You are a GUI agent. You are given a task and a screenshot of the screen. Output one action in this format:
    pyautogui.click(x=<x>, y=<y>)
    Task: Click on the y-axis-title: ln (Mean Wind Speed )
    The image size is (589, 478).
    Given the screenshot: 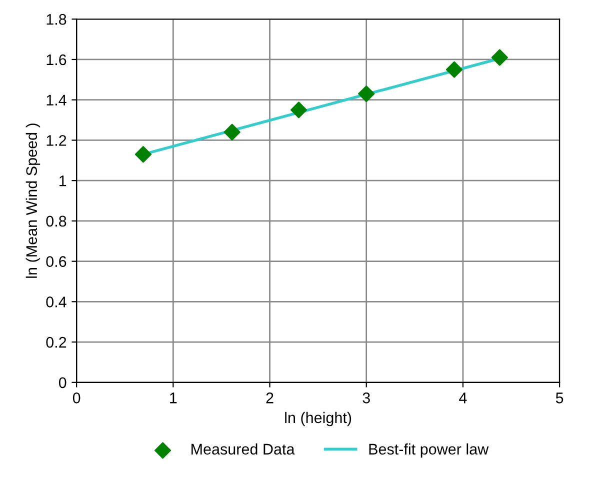 What is the action you would take?
    pyautogui.click(x=33, y=201)
    